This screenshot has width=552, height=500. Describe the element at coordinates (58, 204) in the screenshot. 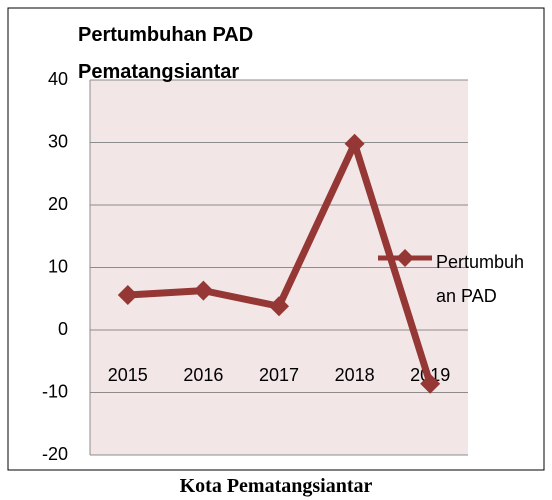

I see `y-tick-label: 20` at that location.